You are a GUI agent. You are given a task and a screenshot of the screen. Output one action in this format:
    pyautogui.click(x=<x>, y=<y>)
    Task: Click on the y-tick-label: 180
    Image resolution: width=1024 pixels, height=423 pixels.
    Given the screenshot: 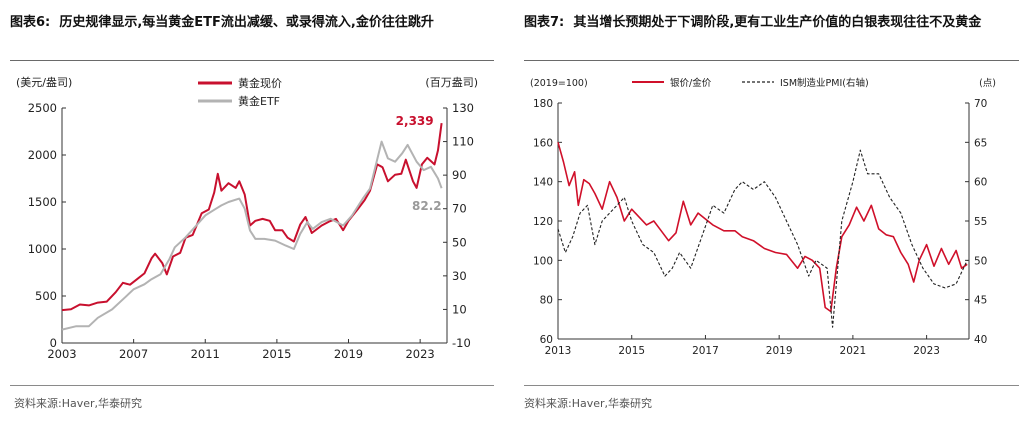 What is the action you would take?
    pyautogui.click(x=543, y=104)
    